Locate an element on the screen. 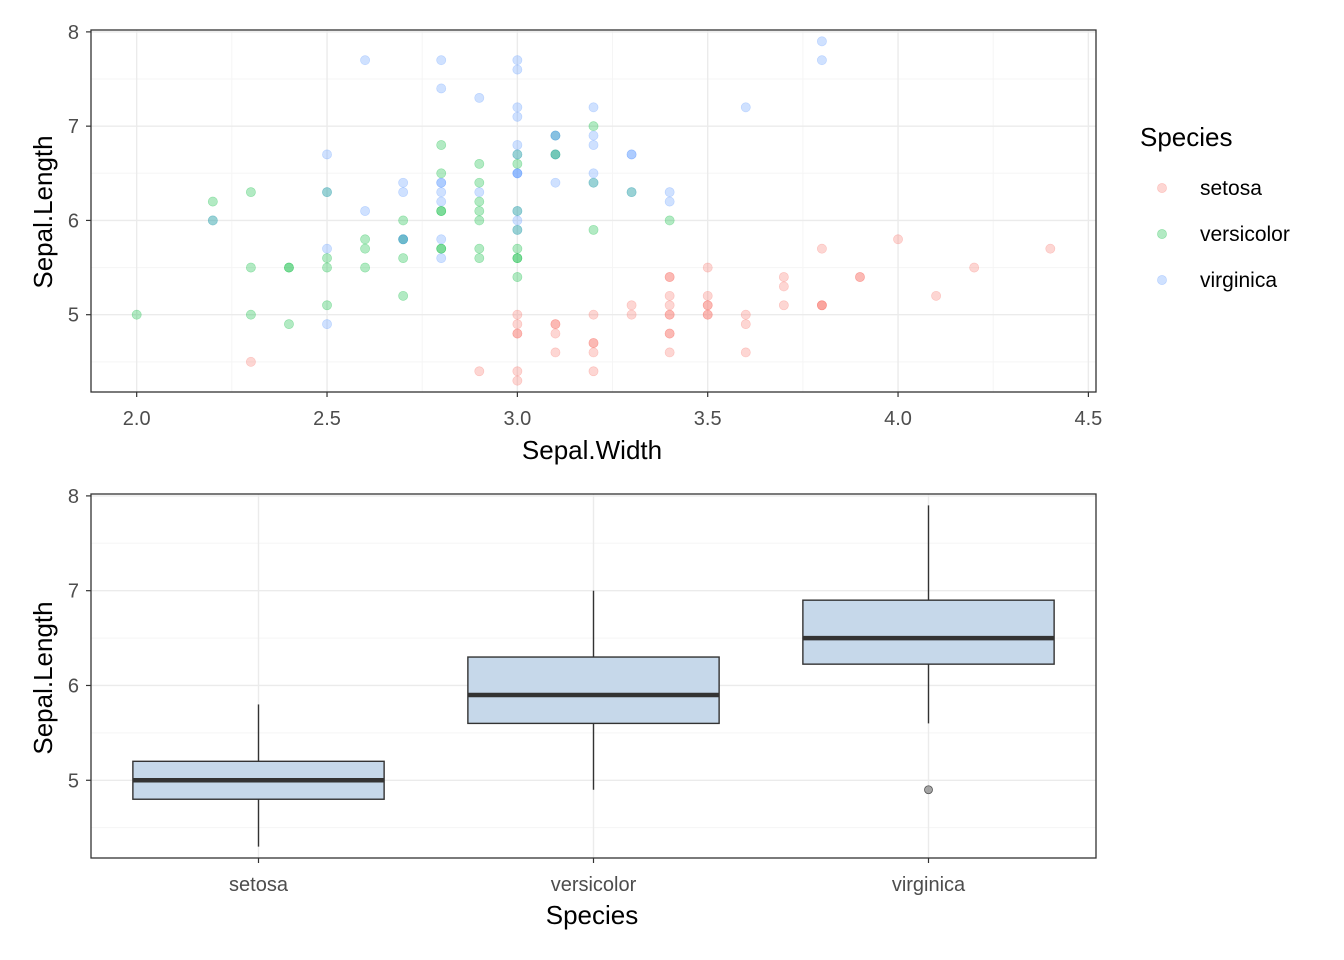 The image size is (1344, 960). box-iqr is located at coordinates (928, 632).